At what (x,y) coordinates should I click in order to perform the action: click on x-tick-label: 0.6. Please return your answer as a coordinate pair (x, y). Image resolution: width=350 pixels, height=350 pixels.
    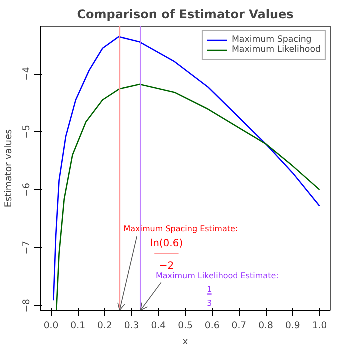
    Looking at the image, I should click on (212, 326).